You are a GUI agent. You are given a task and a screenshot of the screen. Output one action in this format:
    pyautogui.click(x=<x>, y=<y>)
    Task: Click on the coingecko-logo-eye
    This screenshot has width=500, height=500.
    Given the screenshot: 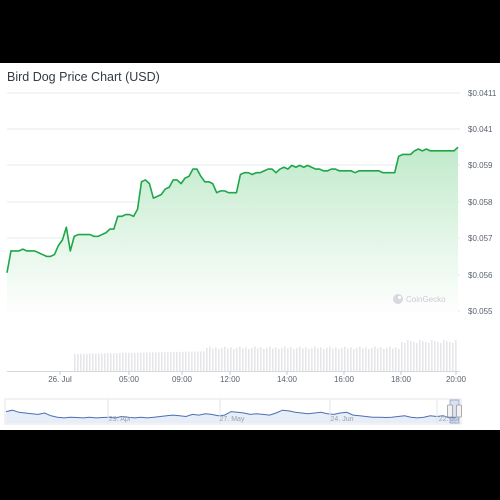 What is the action you would take?
    pyautogui.click(x=399, y=297)
    